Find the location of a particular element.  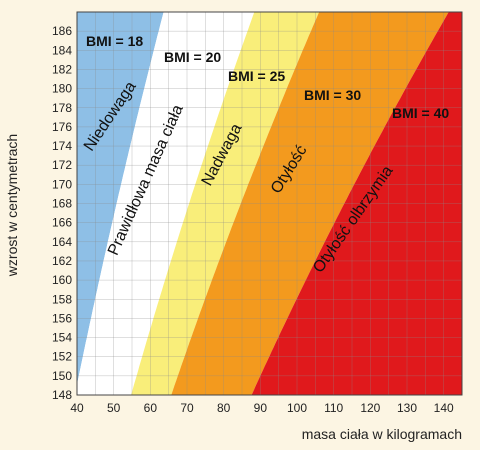

y-tick-label: 172 is located at coordinates (62, 165).